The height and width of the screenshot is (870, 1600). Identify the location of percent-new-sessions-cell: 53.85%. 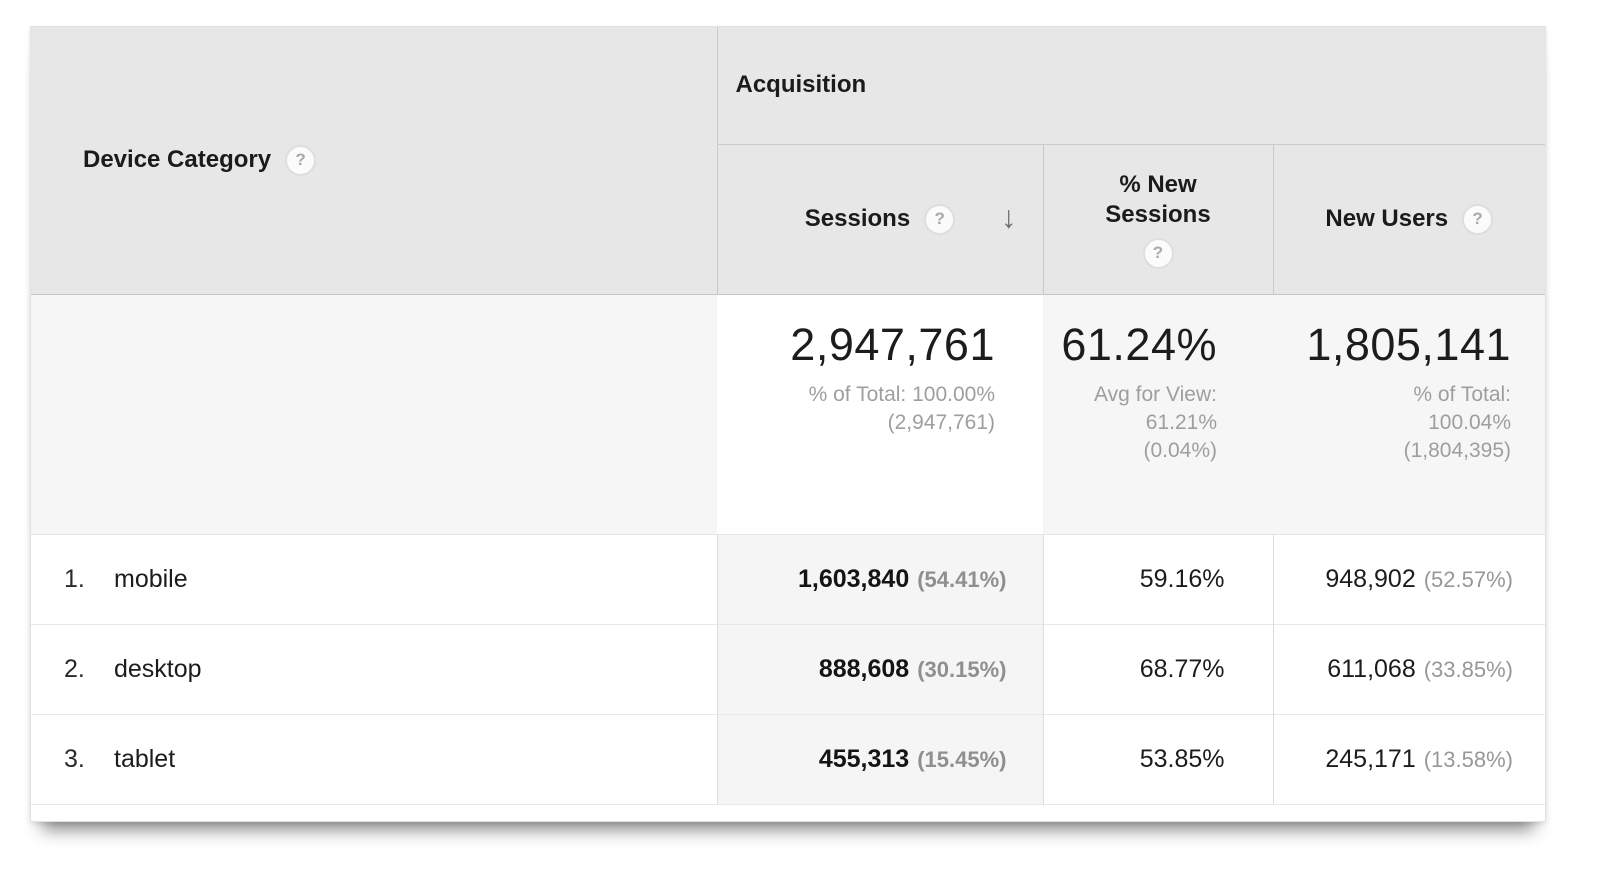
(1157, 759).